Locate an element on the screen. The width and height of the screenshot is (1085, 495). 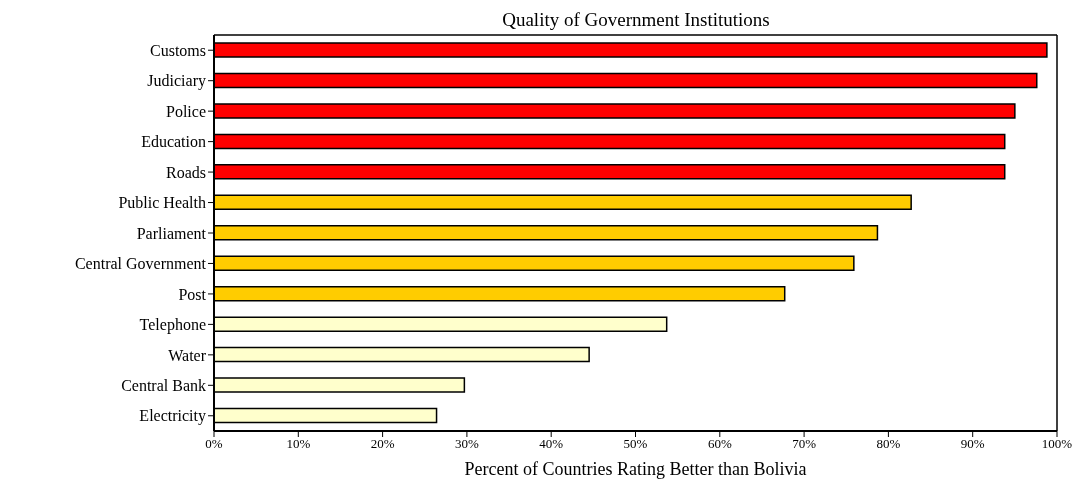
x-tick-label: 50% is located at coordinates (635, 444).